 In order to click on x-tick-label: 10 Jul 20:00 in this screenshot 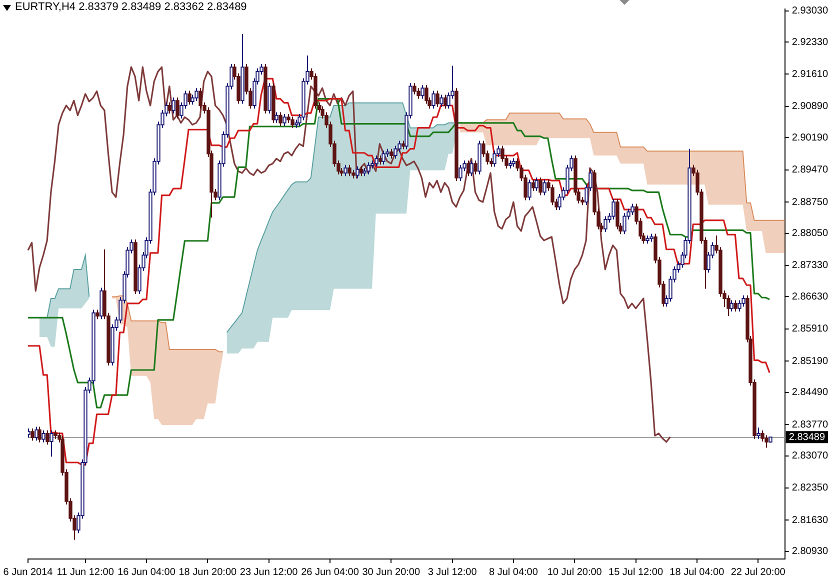, I will do `click(574, 572)`.